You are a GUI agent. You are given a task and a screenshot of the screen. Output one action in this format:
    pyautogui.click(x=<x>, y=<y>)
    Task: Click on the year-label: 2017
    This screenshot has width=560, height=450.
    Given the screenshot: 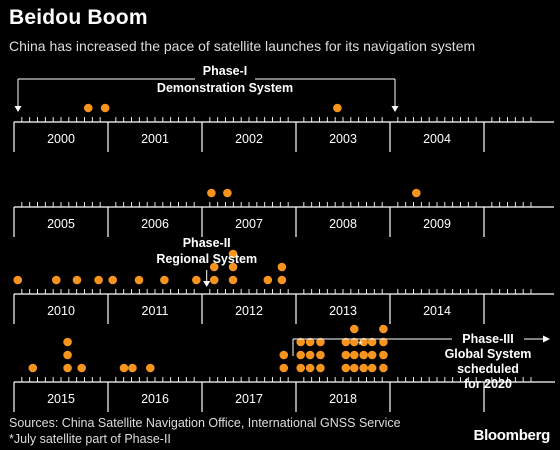 What is the action you would take?
    pyautogui.click(x=249, y=399)
    